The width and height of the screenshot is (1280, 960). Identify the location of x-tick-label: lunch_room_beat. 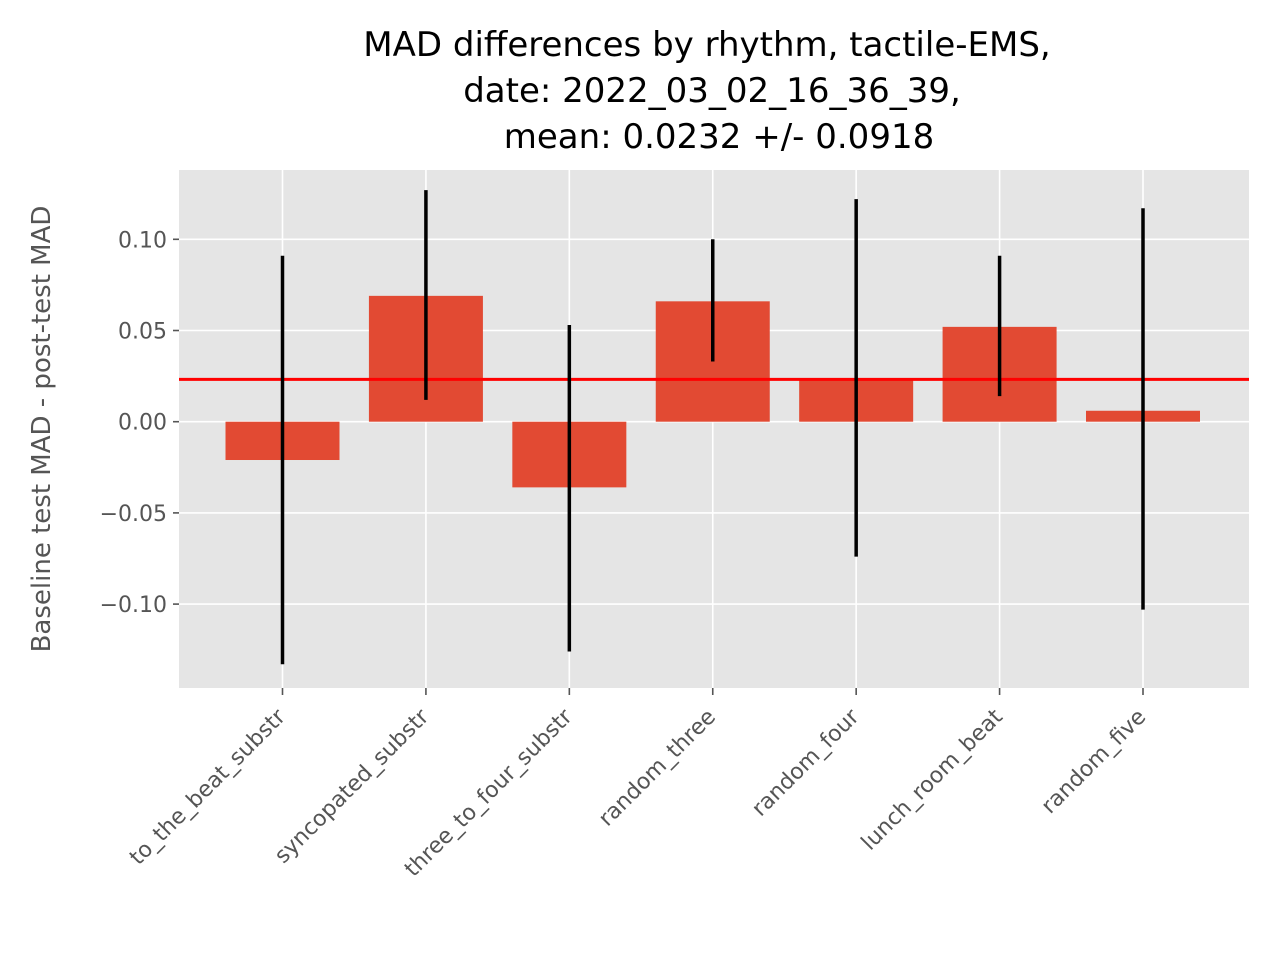
(932, 779).